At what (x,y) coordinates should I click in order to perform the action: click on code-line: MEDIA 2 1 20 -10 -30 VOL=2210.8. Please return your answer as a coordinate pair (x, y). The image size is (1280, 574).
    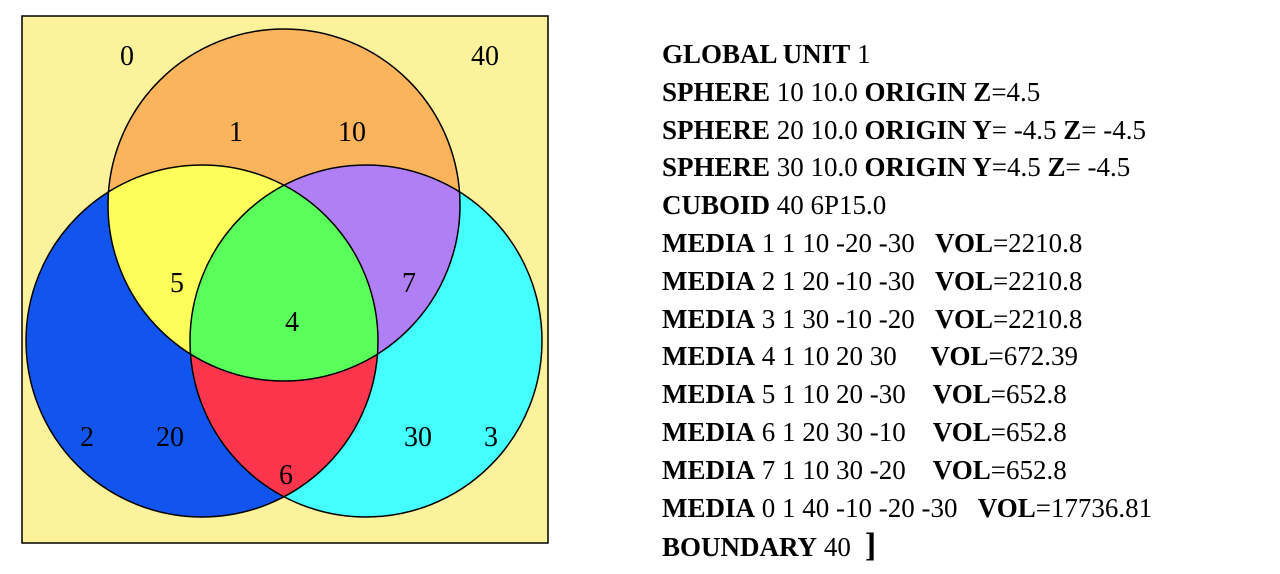
    Looking at the image, I should click on (967, 282).